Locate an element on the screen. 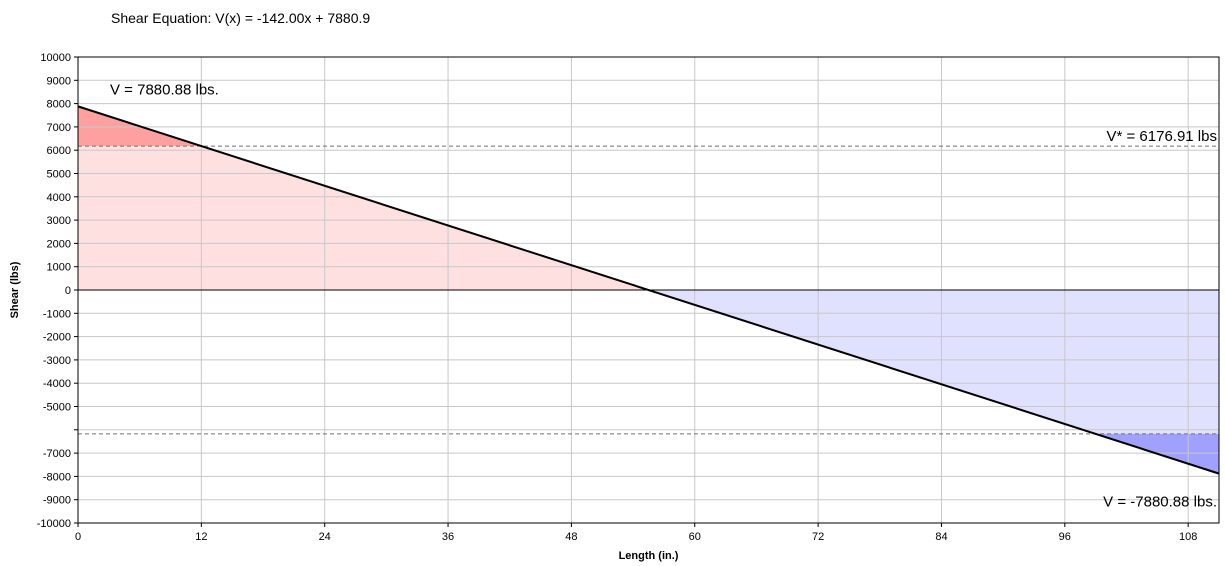  annotation-v-star: V* = 6176.91 lbs is located at coordinates (1161, 136).